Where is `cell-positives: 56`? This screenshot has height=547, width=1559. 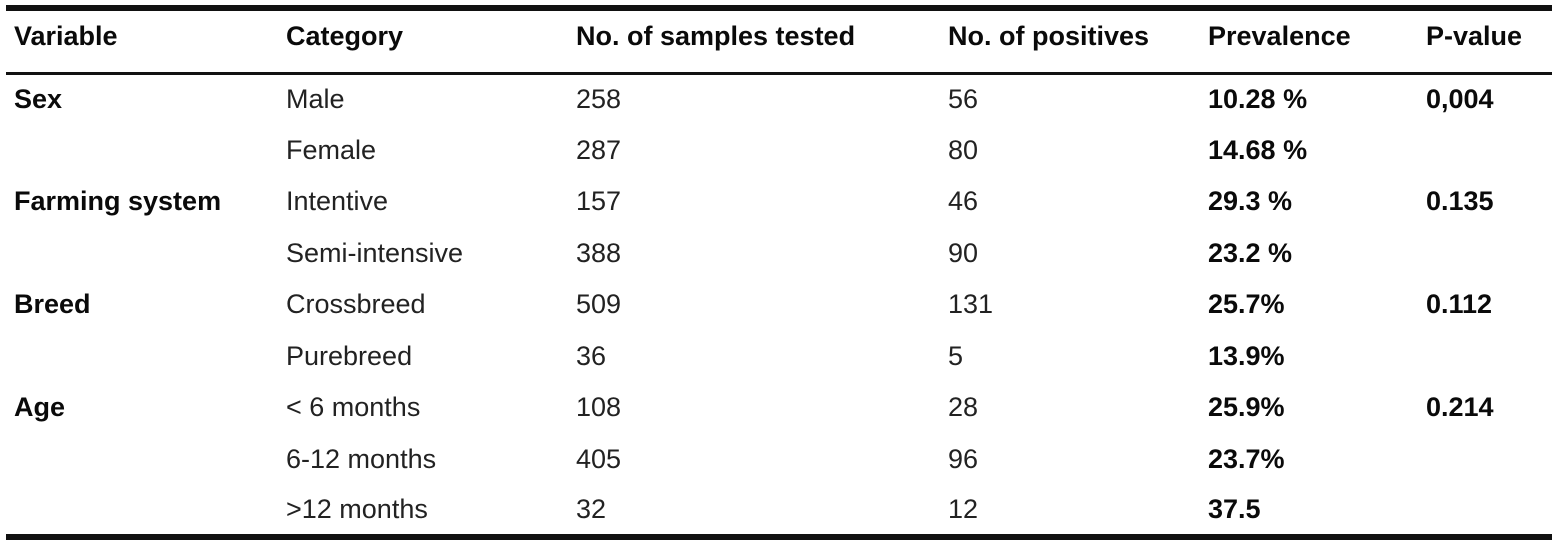 cell-positives: 56 is located at coordinates (963, 99).